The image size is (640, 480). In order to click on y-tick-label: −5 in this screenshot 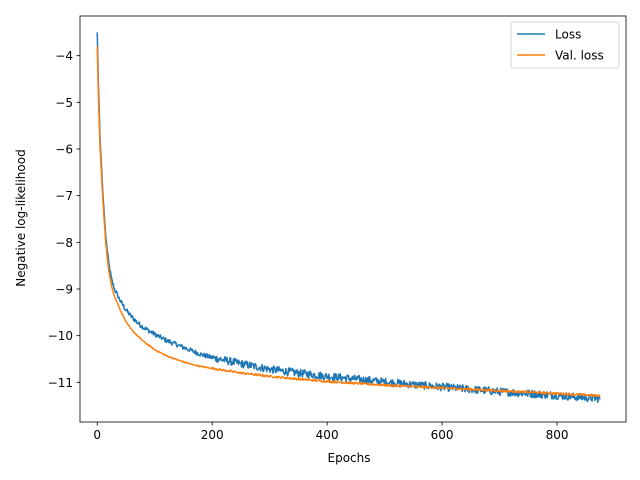, I will do `click(64, 103)`.